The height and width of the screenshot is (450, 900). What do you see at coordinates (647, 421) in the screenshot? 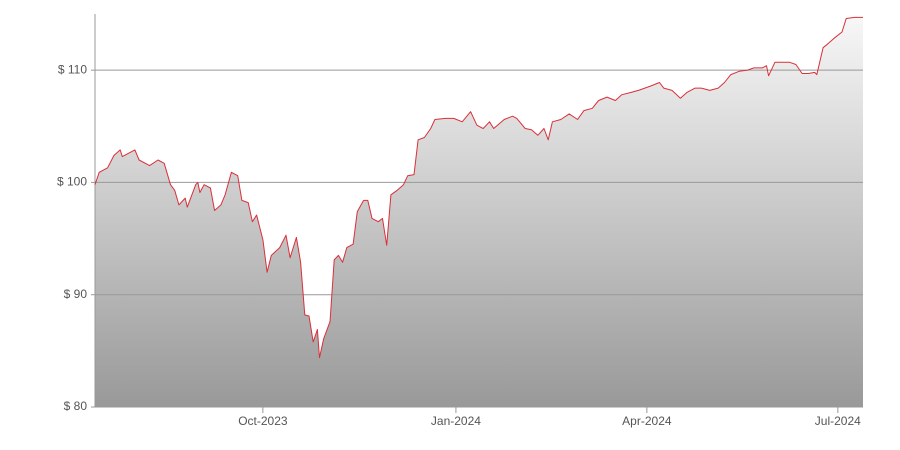
I see `x-tick-label: Apr-2024` at bounding box center [647, 421].